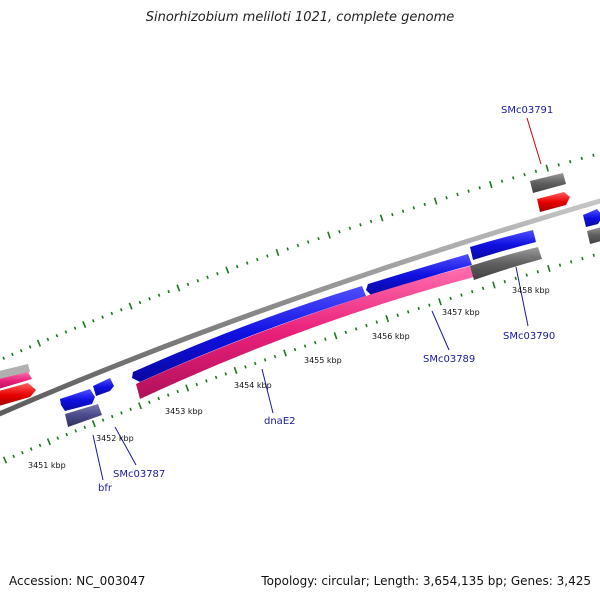 This screenshot has width=600, height=600. I want to click on gene-smc03787-upper, so click(77, 400).